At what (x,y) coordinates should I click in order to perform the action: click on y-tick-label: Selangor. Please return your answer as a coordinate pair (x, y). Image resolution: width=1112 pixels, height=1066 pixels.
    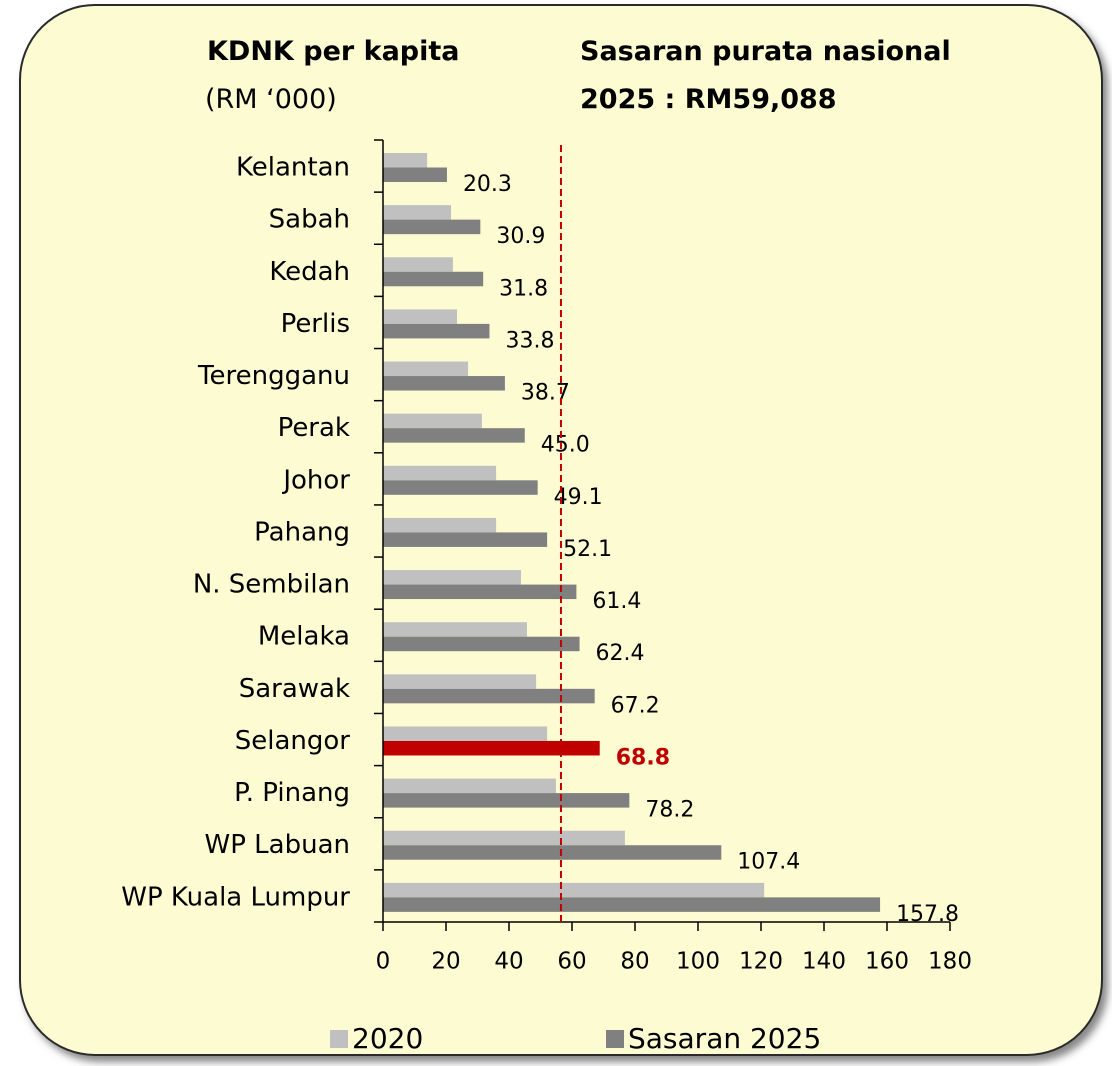
    Looking at the image, I should click on (293, 741).